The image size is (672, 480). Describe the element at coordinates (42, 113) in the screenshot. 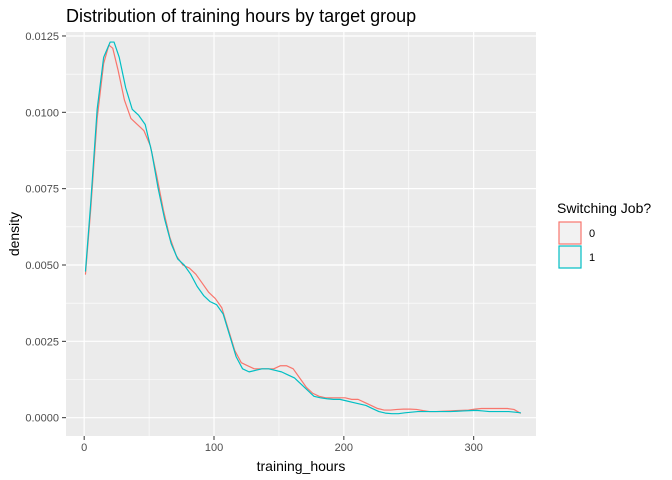

I see `y-tick-label: 0.0100` at that location.